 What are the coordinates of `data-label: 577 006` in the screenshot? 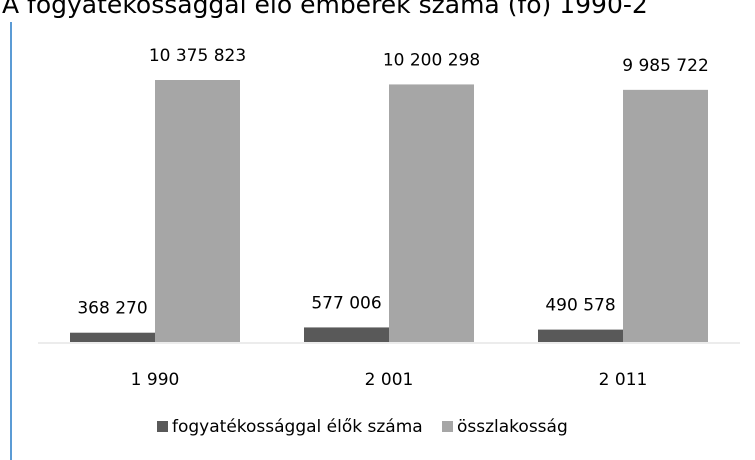 It's located at (346, 303).